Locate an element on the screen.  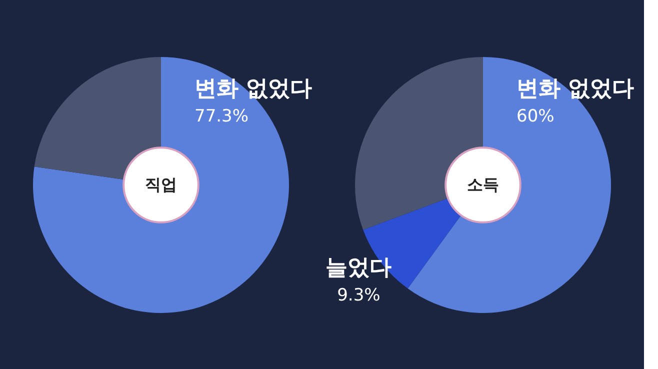
data-label: 9.3% is located at coordinates (358, 296).